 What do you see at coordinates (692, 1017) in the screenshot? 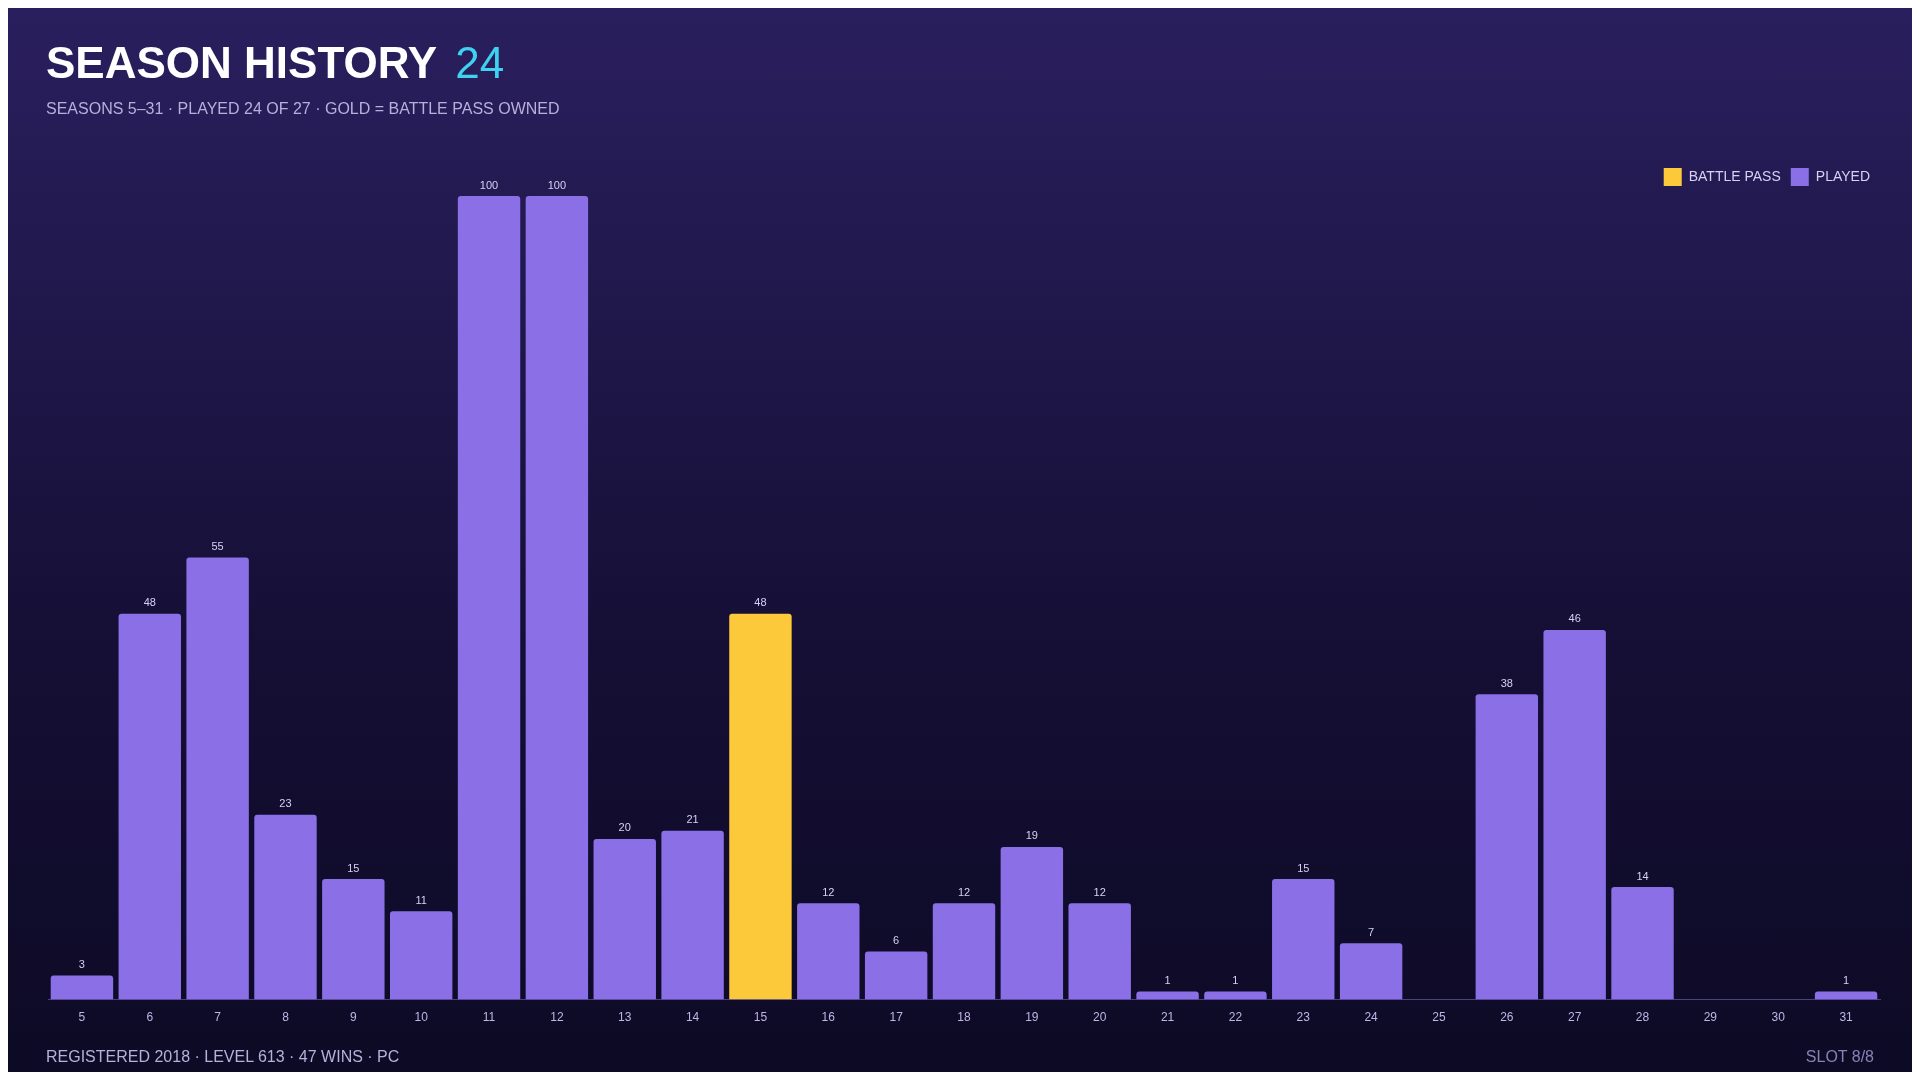
I see `x-tick-label: 14` at bounding box center [692, 1017].